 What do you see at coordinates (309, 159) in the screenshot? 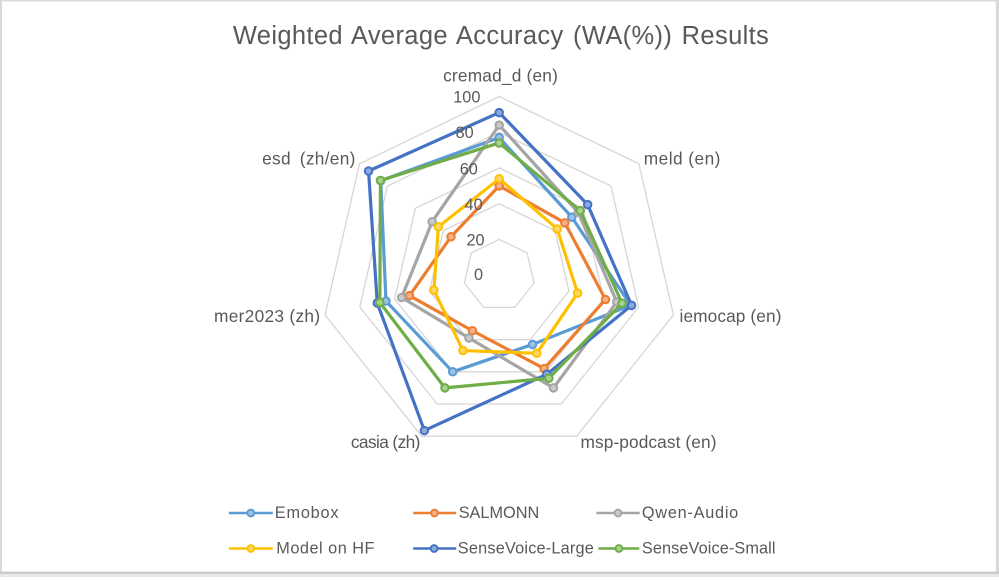
I see `svg-text: esd (zh/en)` at bounding box center [309, 159].